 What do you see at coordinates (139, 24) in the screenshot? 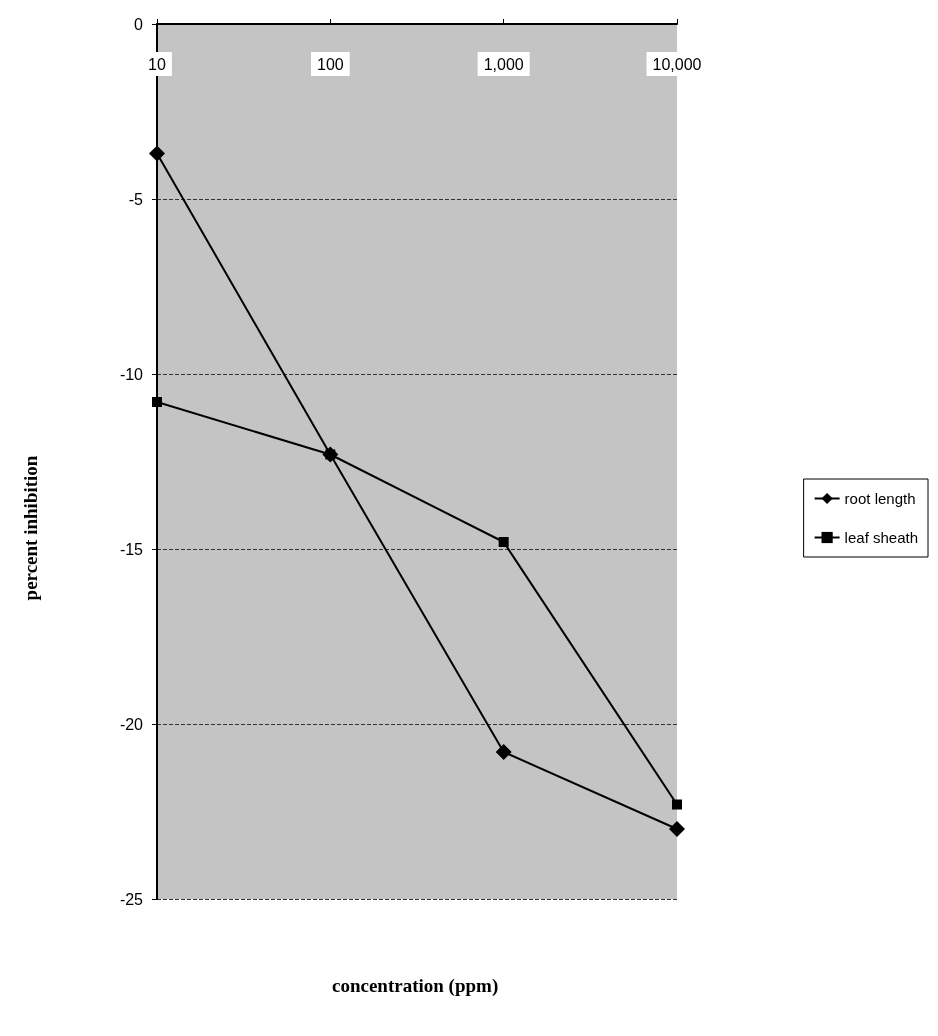
I see `y-tick-label: 0` at bounding box center [139, 24].